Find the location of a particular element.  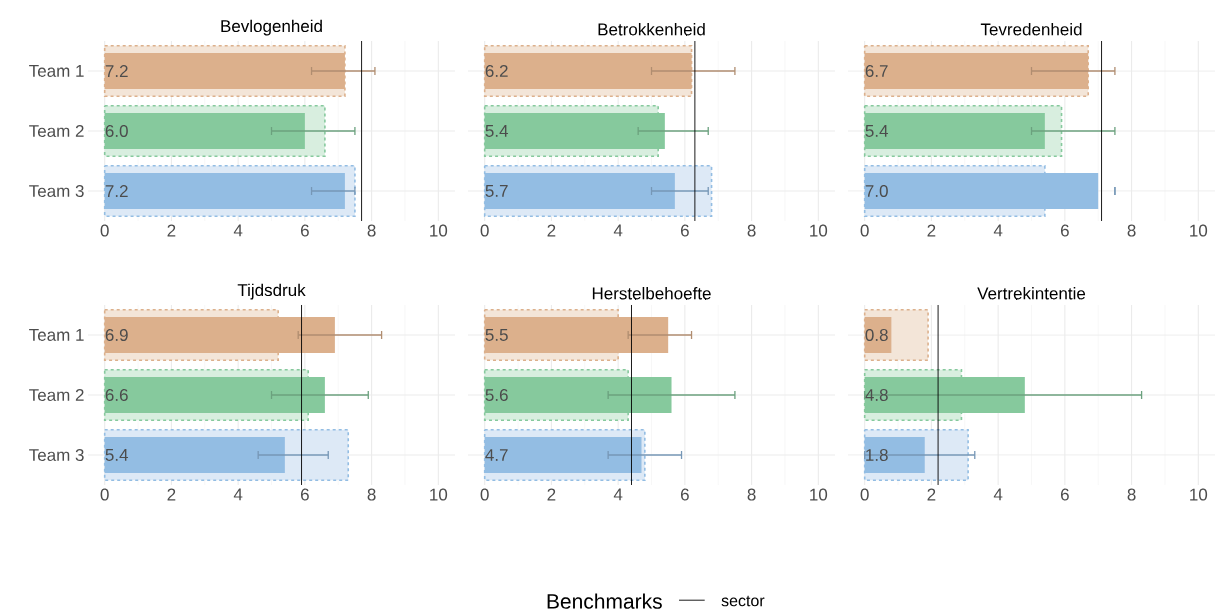

data-label: 6.6 is located at coordinates (116, 395).